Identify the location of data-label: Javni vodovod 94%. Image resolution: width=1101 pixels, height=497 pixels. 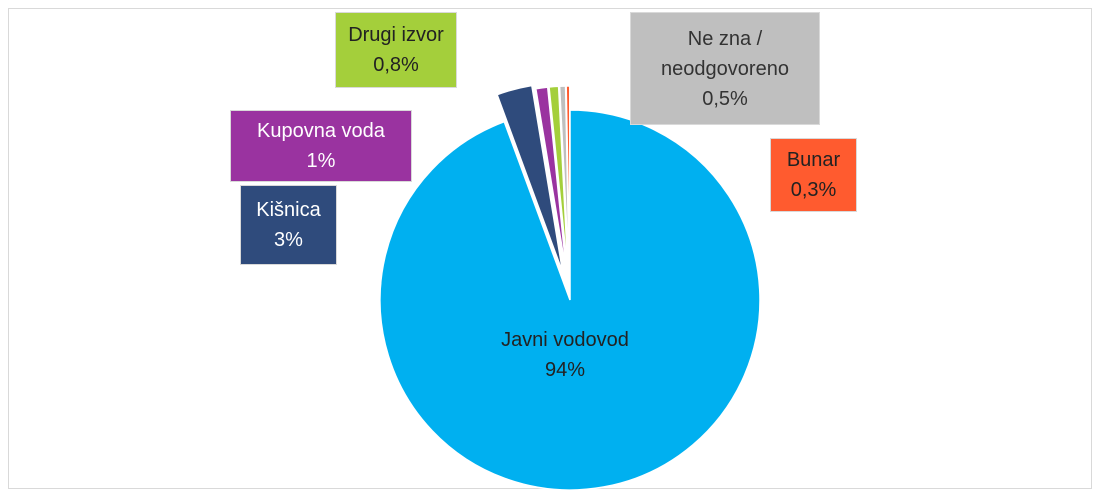
(565, 355).